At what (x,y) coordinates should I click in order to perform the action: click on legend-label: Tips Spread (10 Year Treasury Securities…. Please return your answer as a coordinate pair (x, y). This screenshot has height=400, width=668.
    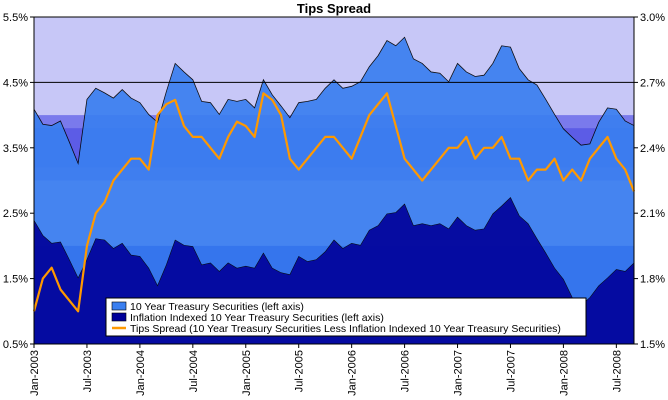
    Looking at the image, I should click on (345, 329).